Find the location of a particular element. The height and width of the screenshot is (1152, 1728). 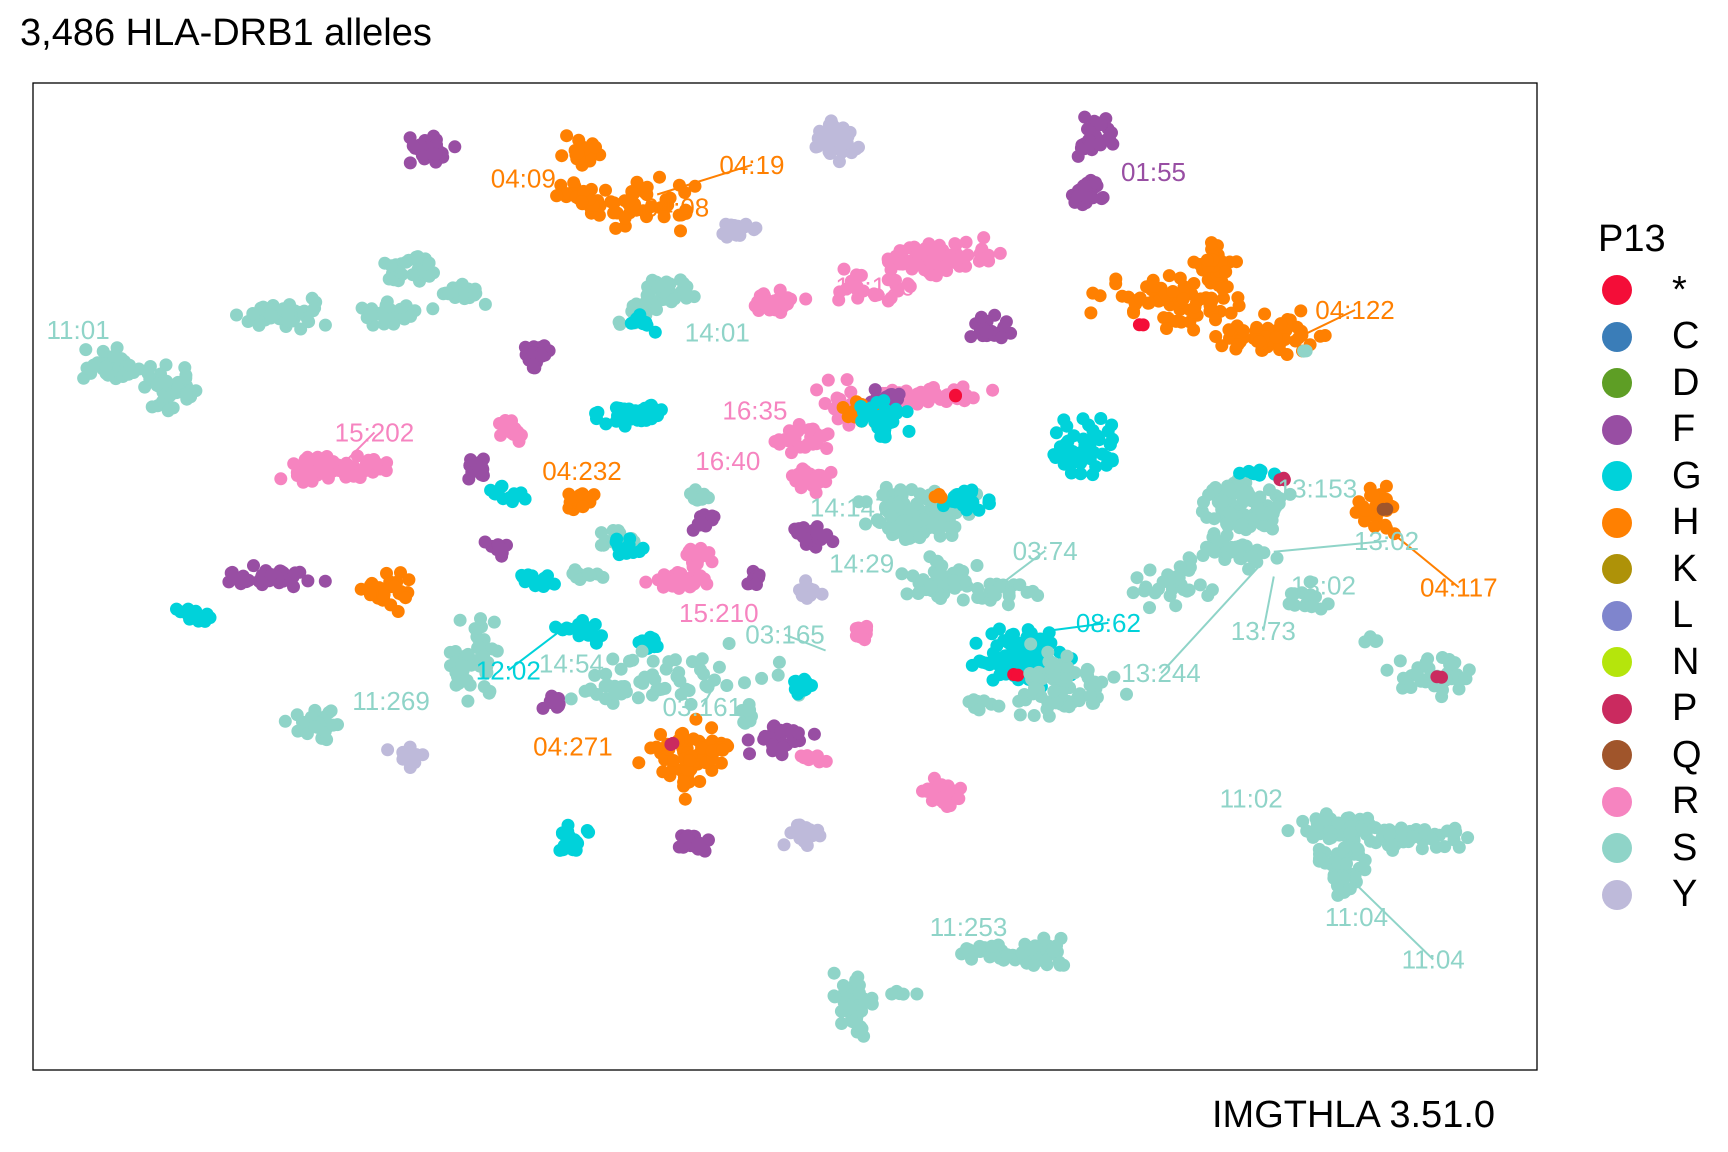

legend-item: H is located at coordinates (1650, 523).